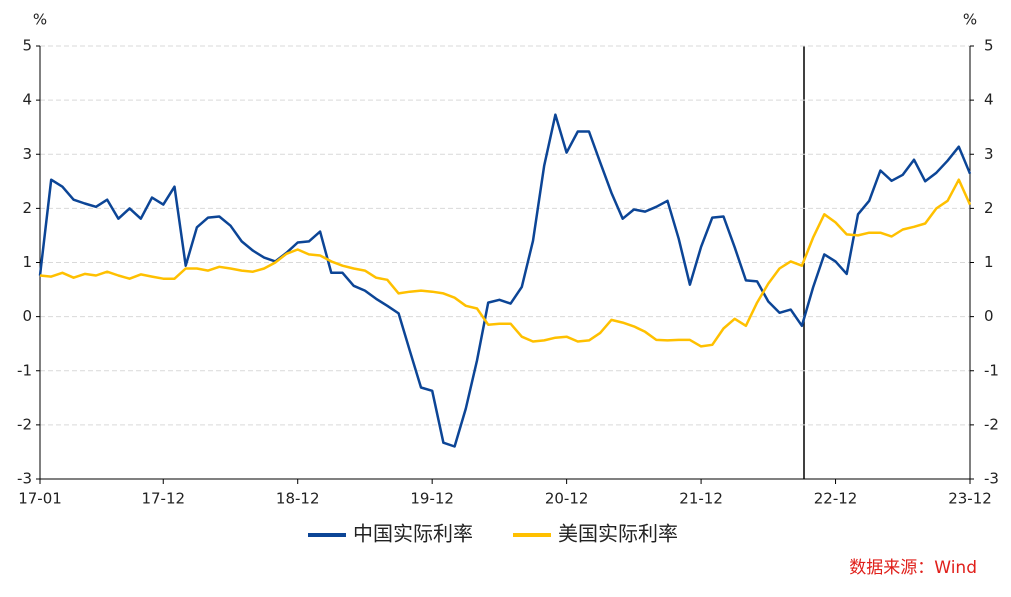  What do you see at coordinates (27, 46) in the screenshot?
I see `y-tick-label: 5` at bounding box center [27, 46].